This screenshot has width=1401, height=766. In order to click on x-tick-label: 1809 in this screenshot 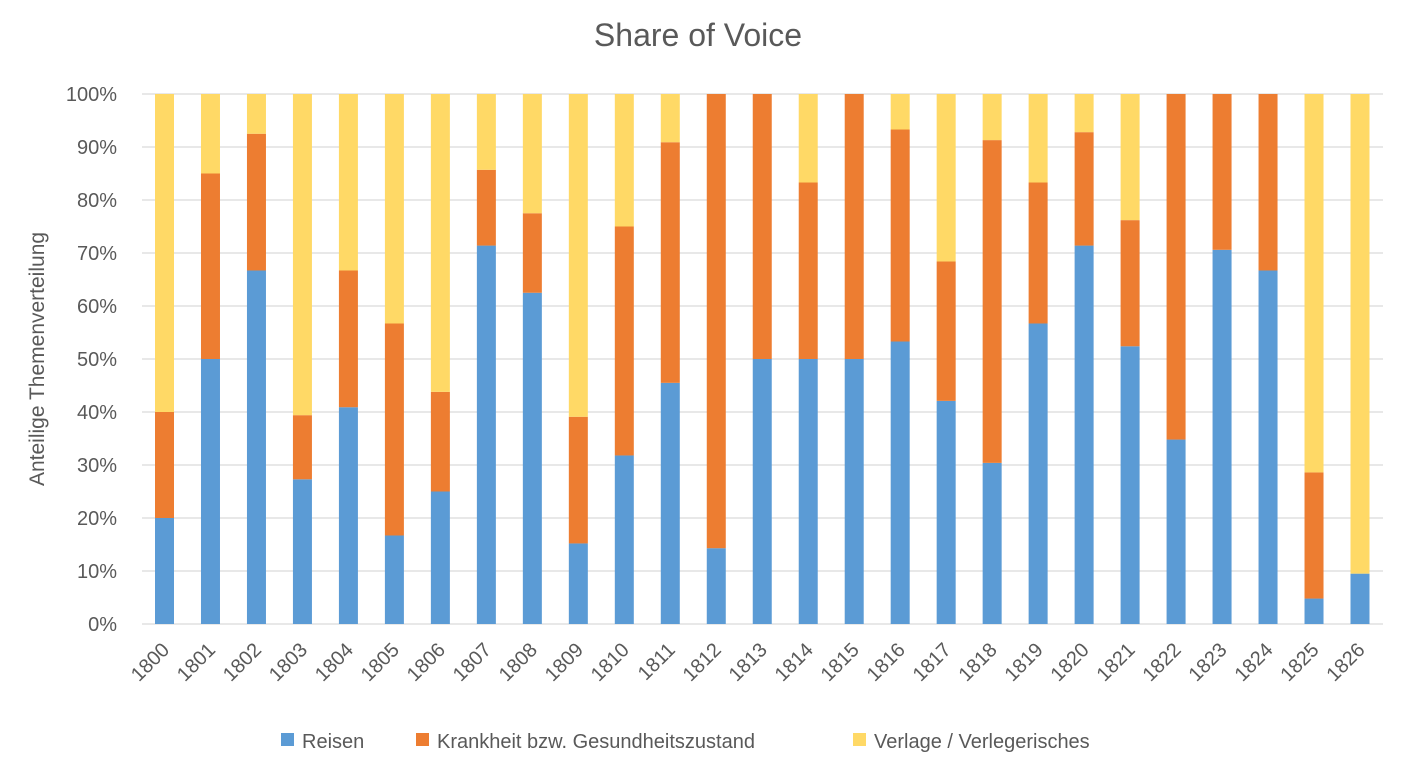, I will do `click(564, 662)`.